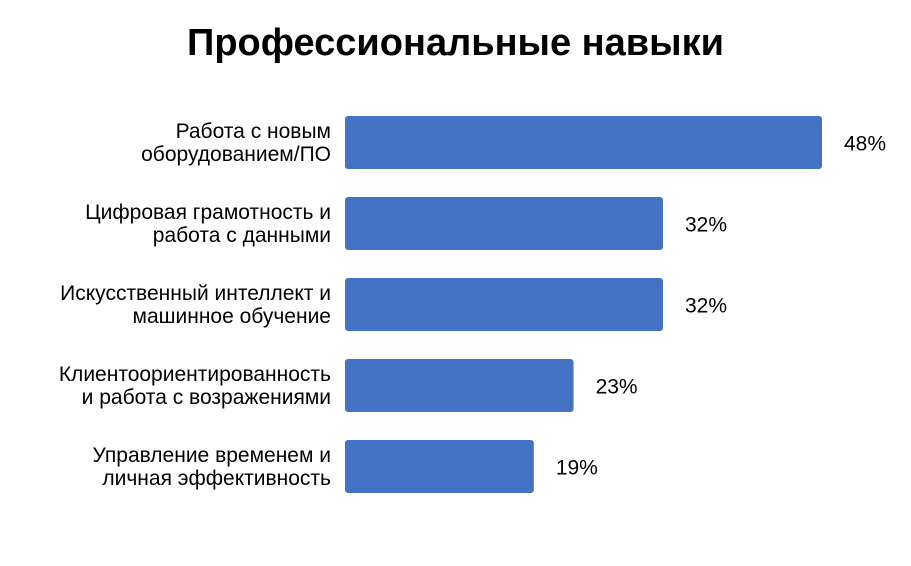 Image resolution: width=911 pixels, height=566 pixels. I want to click on category-label-1: Работа с новым оборудованием/ПО, so click(236, 143).